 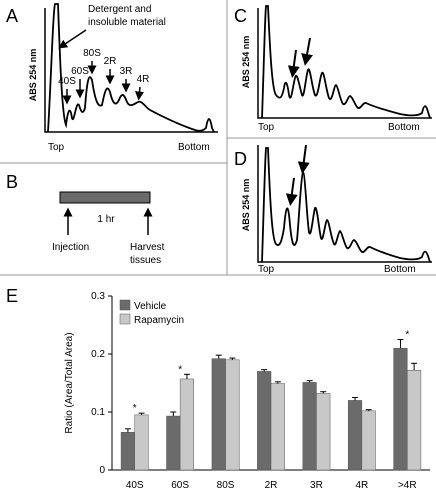 I want to click on end-label: Harvest, so click(x=147, y=247).